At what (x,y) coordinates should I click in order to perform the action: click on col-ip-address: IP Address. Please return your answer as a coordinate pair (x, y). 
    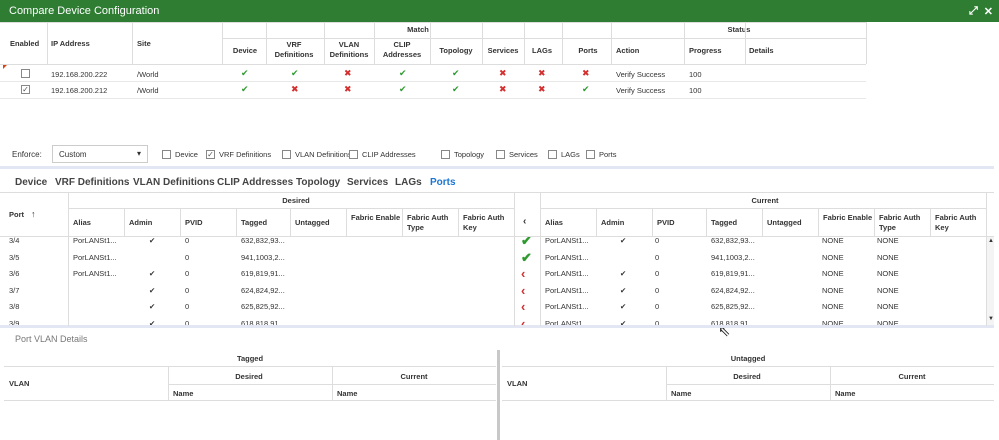
    Looking at the image, I should click on (70, 43).